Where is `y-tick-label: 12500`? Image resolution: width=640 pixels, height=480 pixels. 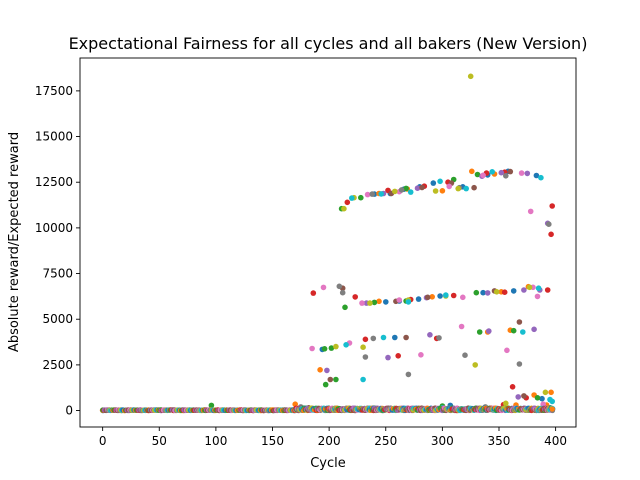
y-tick-label: 12500 is located at coordinates (54, 182).